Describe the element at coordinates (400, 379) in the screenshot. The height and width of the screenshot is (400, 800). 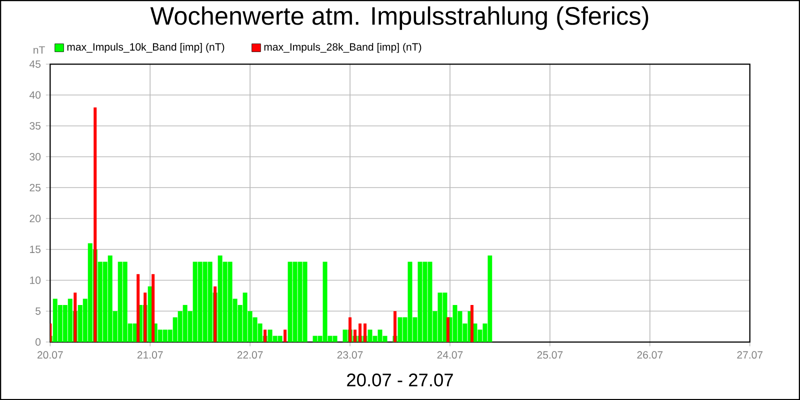
I see `x-axis-title: 20.07 - 27.07` at that location.